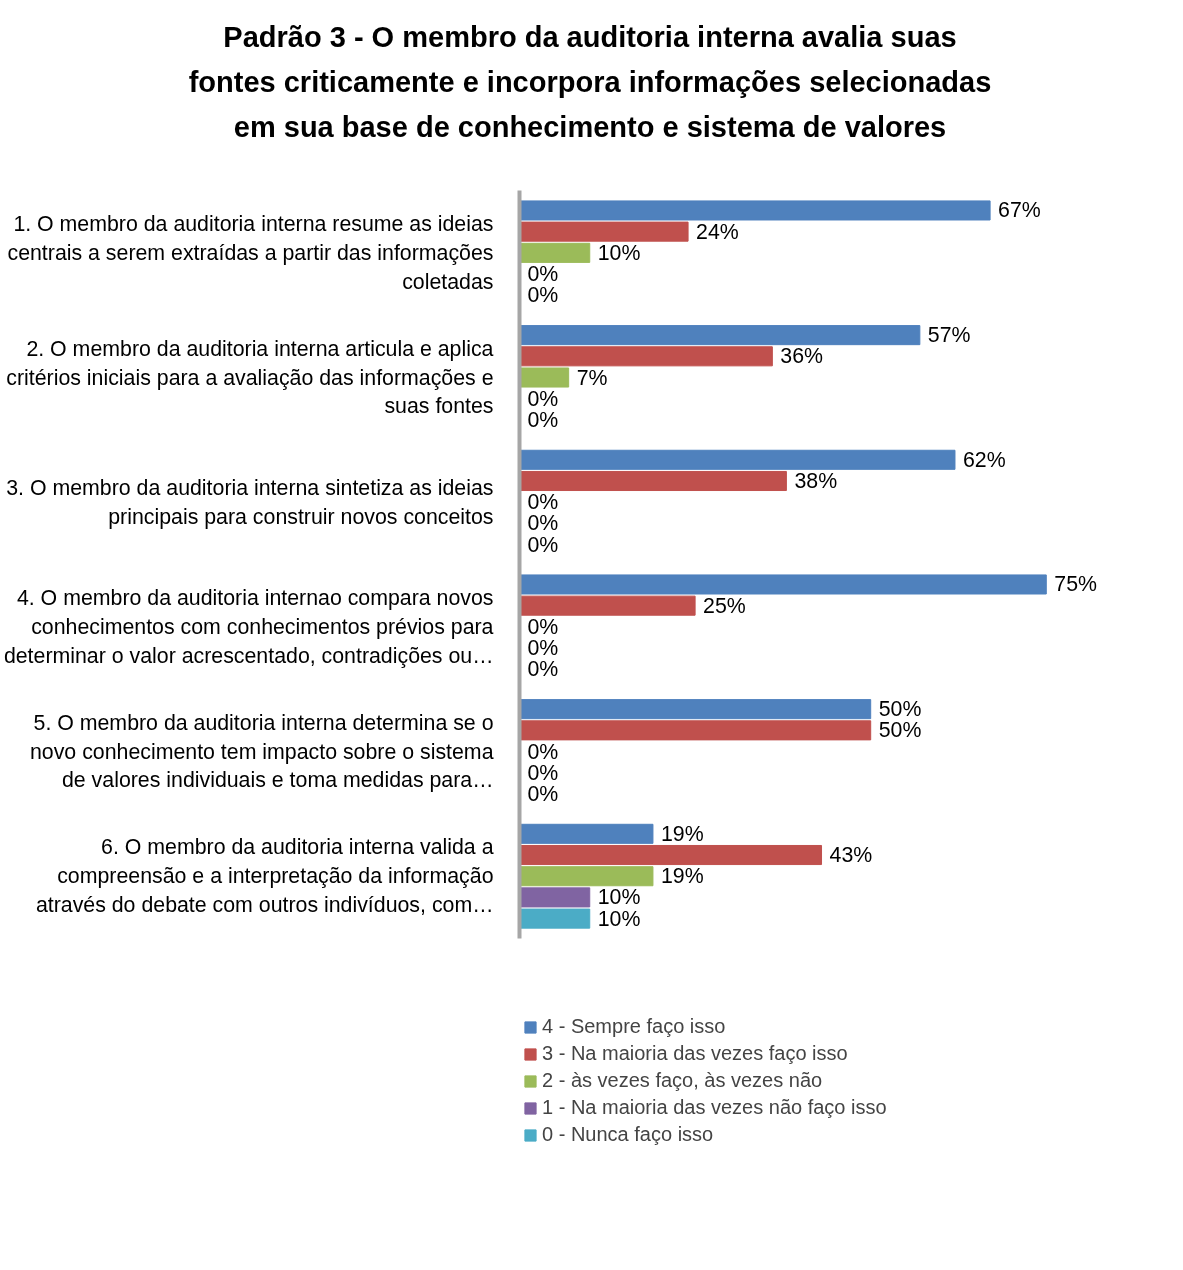 The height and width of the screenshot is (1270, 1183). What do you see at coordinates (592, 377) in the screenshot?
I see `data-label: 7%` at bounding box center [592, 377].